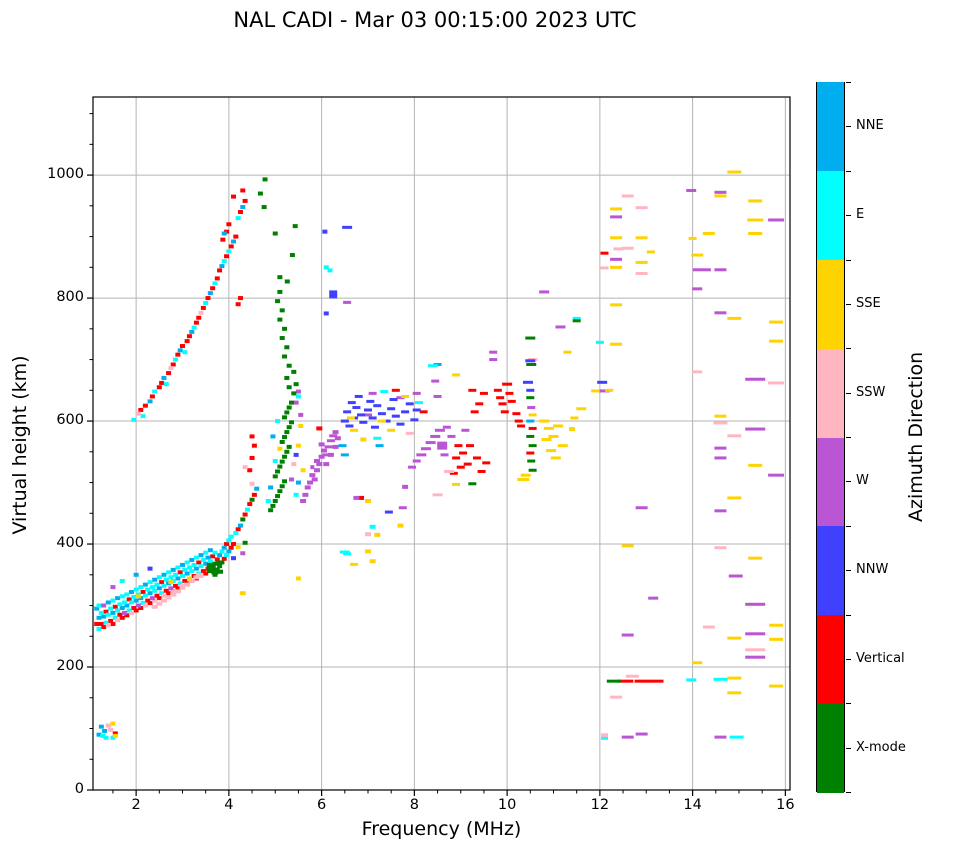  Describe the element at coordinates (830, 127) in the screenshot. I see `colorbar-segment-nne` at that location.